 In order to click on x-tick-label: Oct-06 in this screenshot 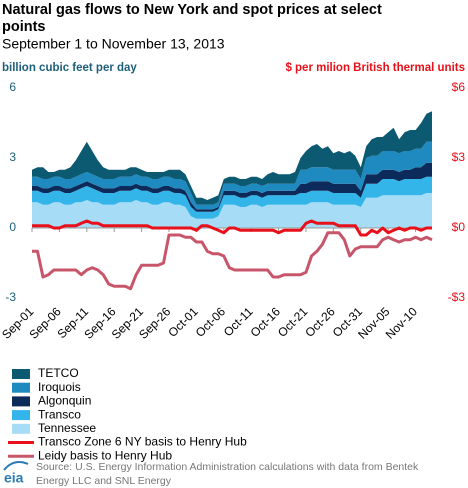, I will do `click(211, 322)`.